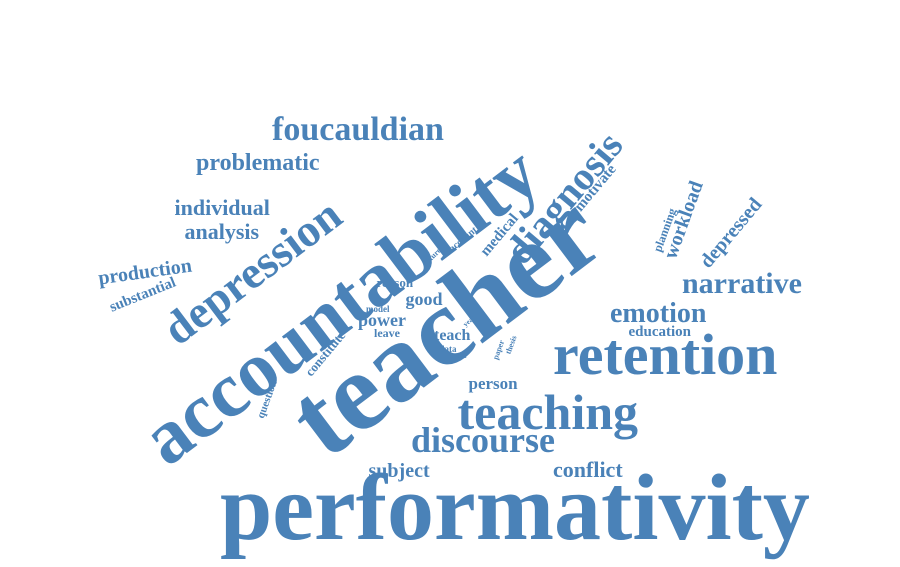 Image resolution: width=900 pixels, height=567 pixels. I want to click on word-leave: leave, so click(387, 333).